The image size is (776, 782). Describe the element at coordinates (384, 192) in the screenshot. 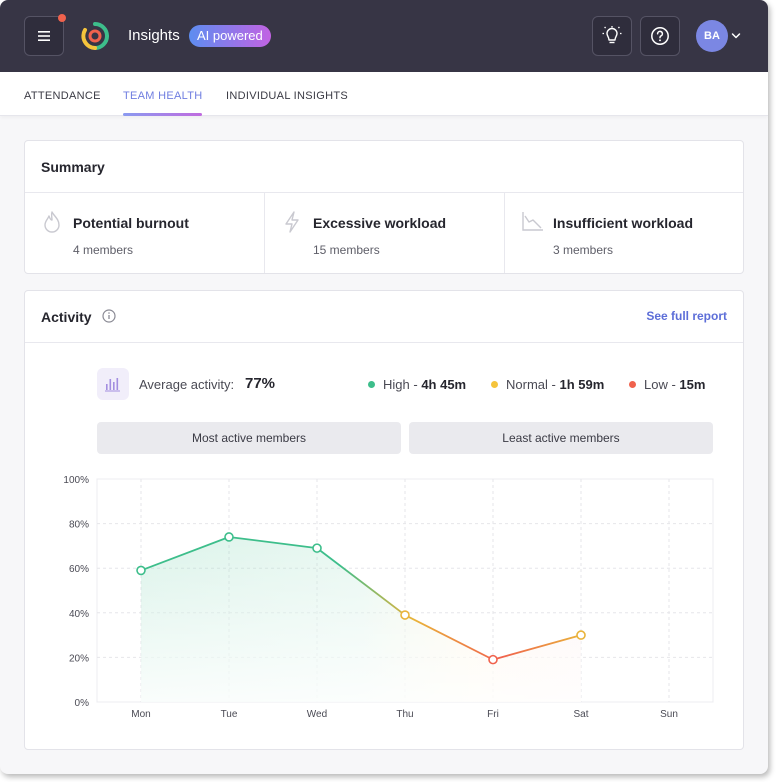

I see `summary-divider` at that location.